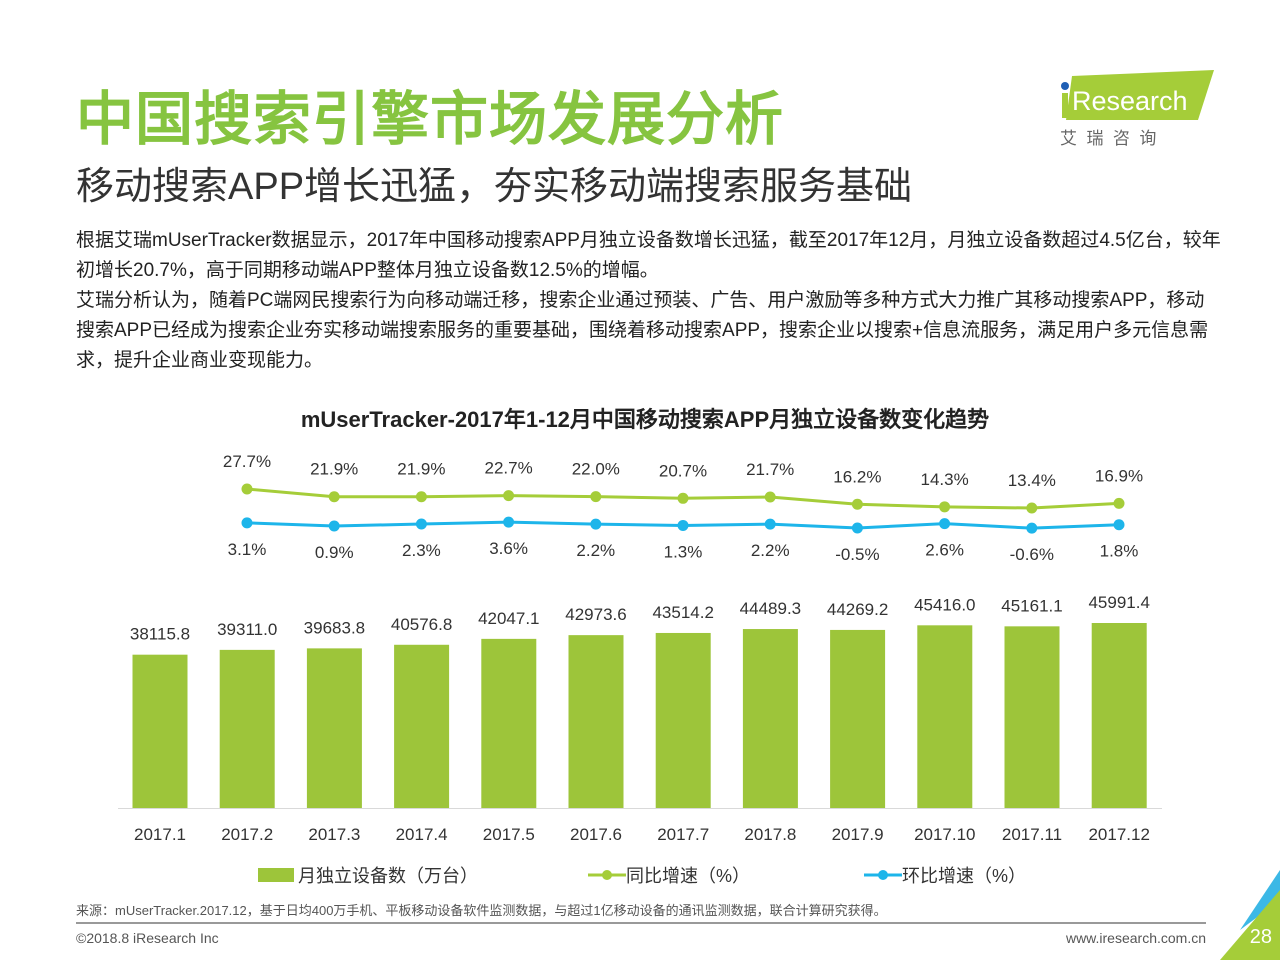  What do you see at coordinates (422, 834) in the screenshot?
I see `x-tick-label: 2017.4` at bounding box center [422, 834].